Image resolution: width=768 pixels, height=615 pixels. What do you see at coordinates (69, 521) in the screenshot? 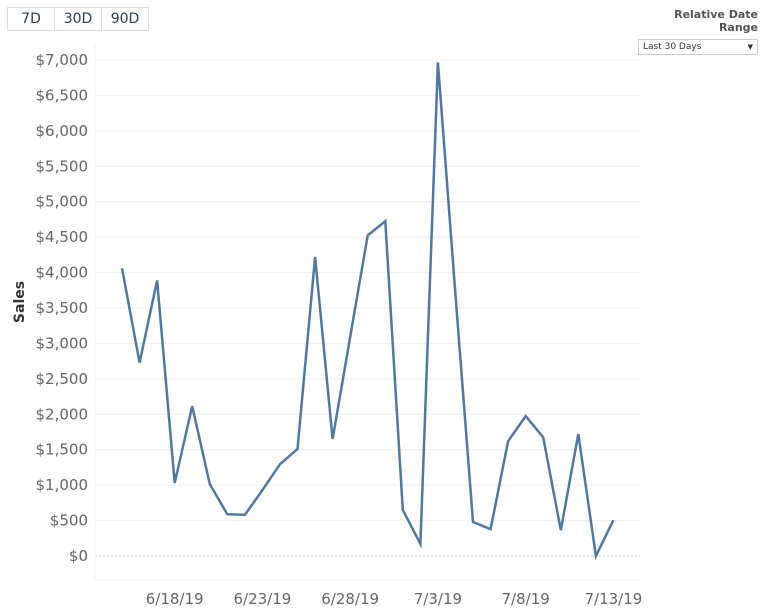
I see `y-tick-label: $500` at bounding box center [69, 521].